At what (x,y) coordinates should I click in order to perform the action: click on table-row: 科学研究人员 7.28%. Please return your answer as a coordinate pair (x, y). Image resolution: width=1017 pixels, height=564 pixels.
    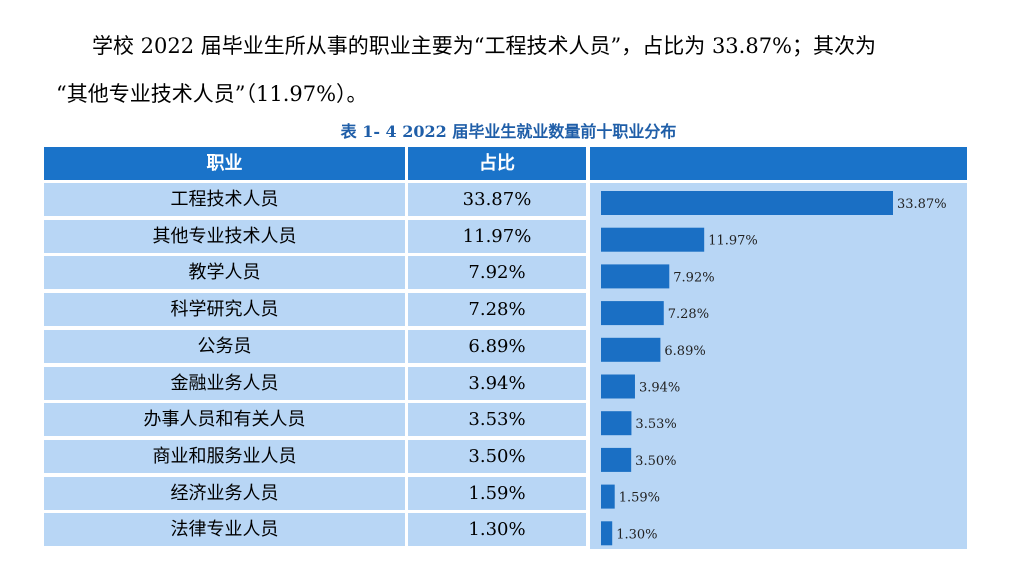
    Looking at the image, I should click on (317, 310).